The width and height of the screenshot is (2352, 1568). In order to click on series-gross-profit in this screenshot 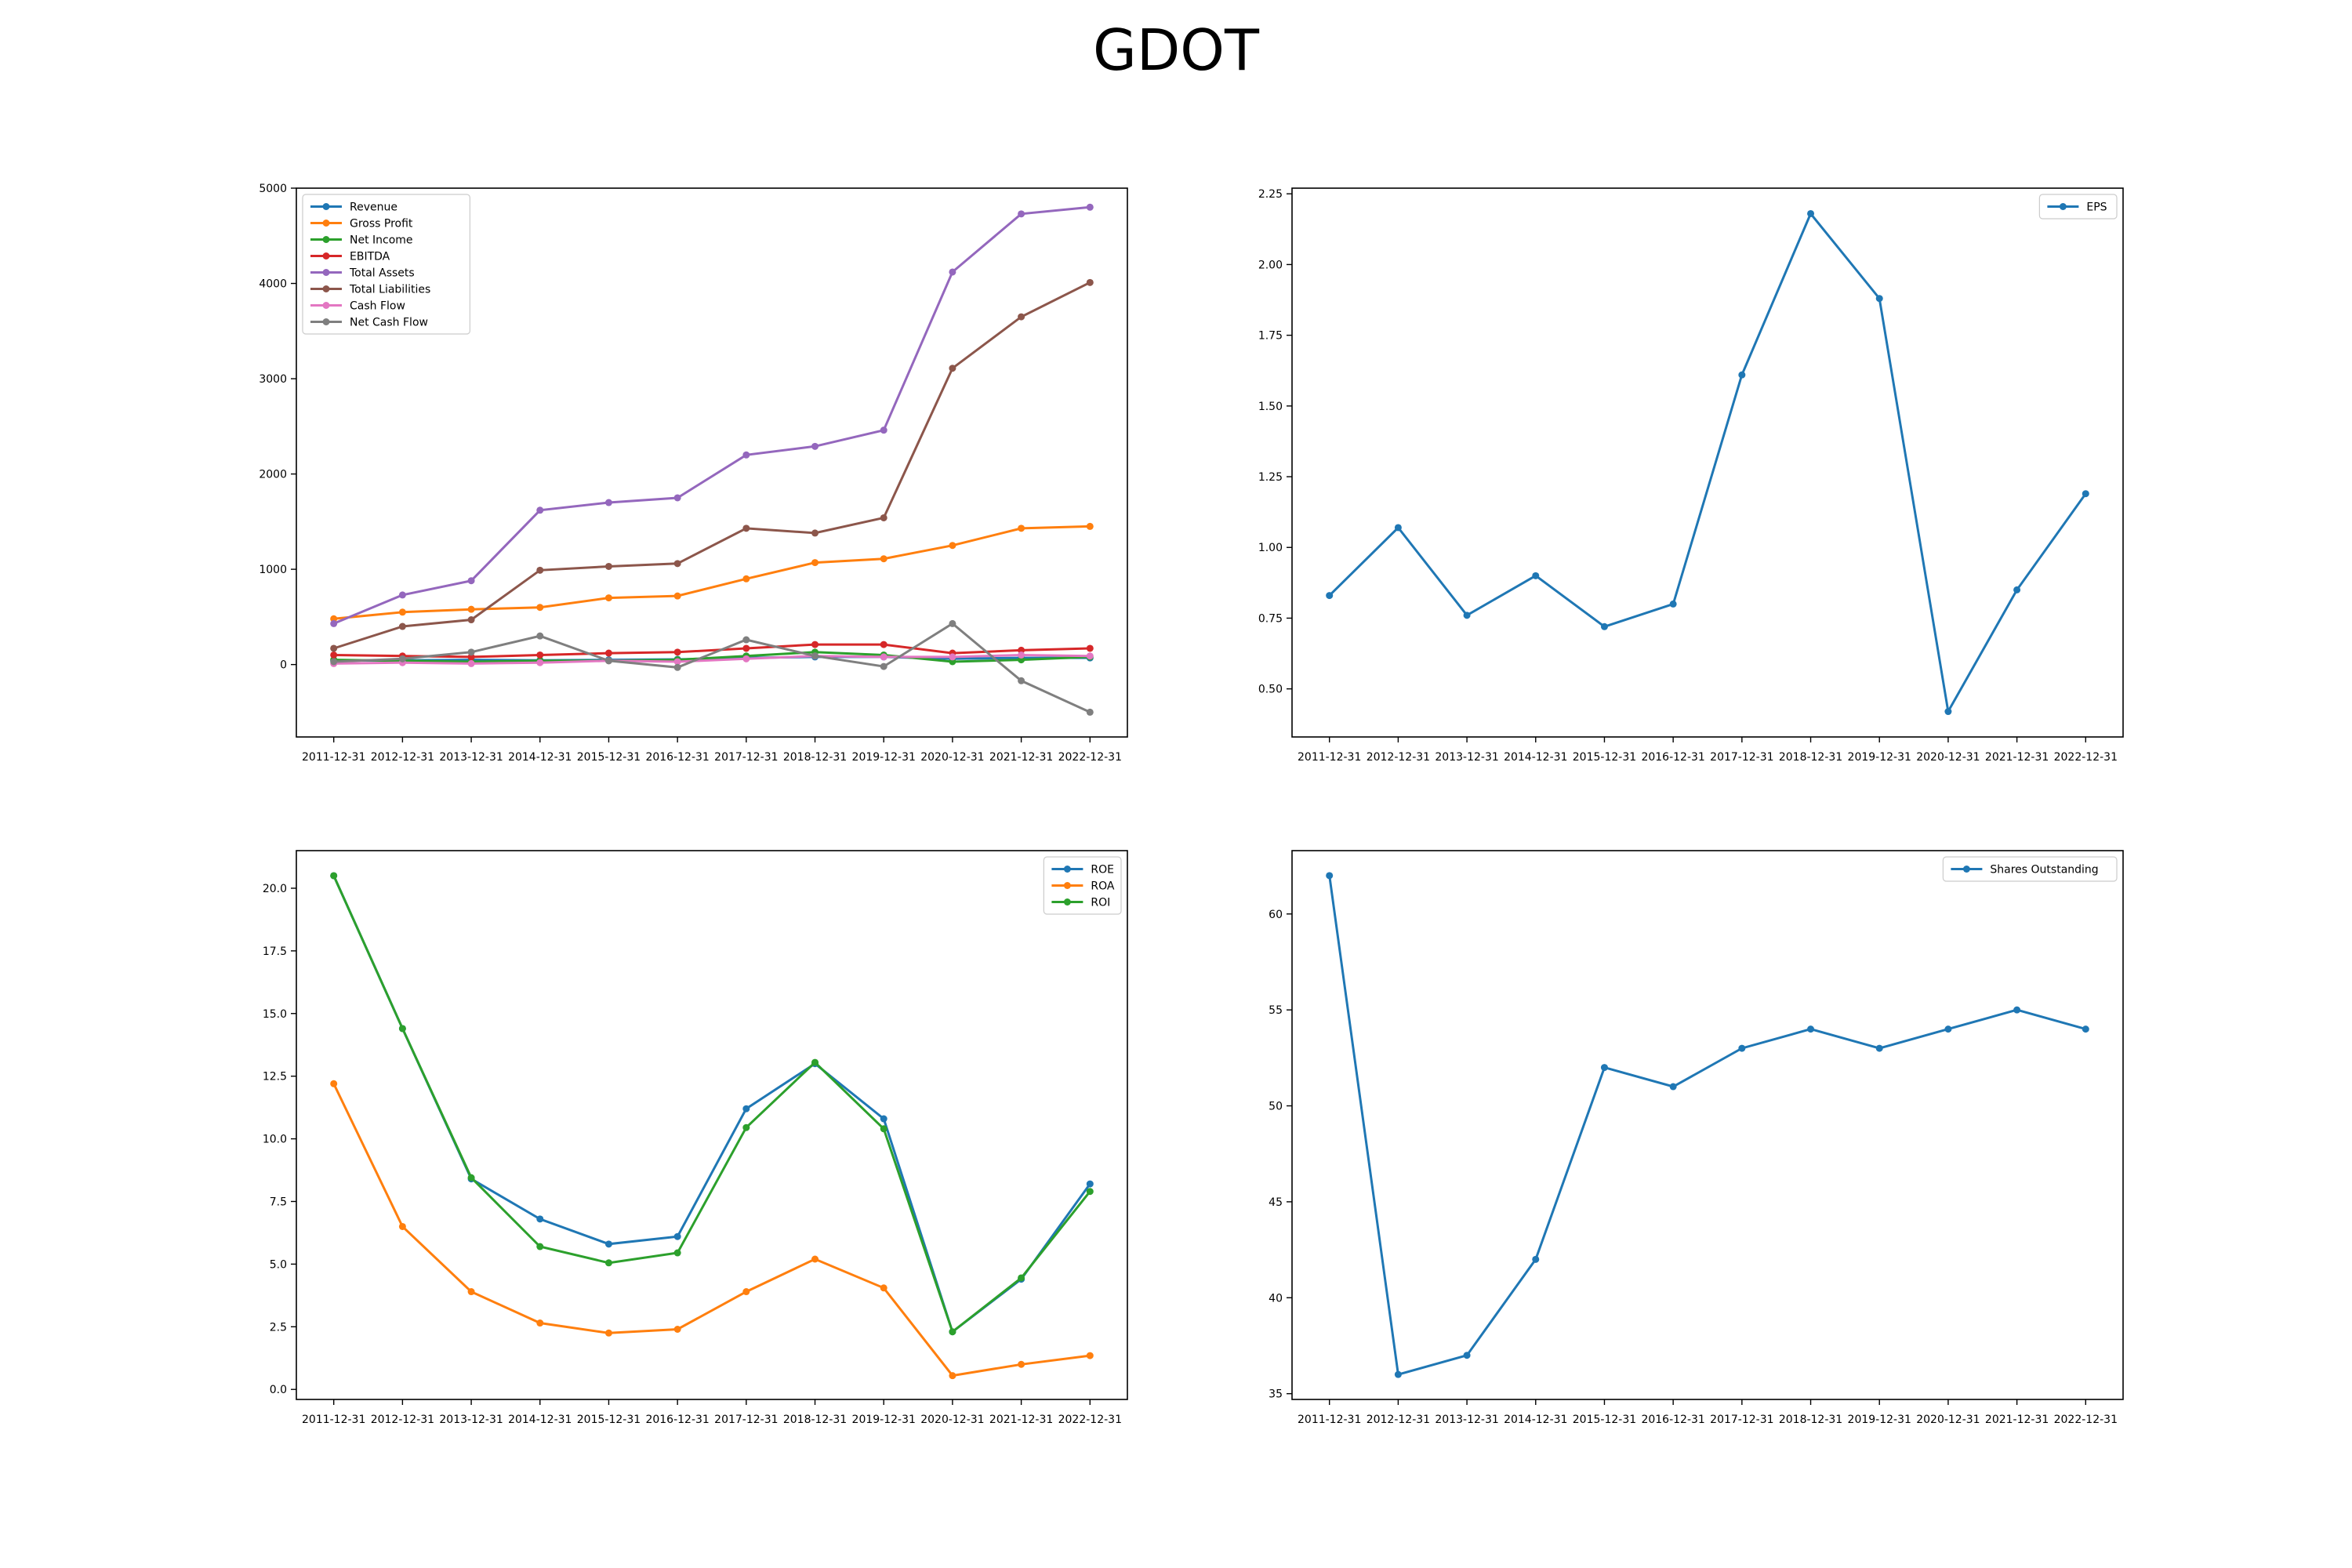, I will do `click(712, 572)`.